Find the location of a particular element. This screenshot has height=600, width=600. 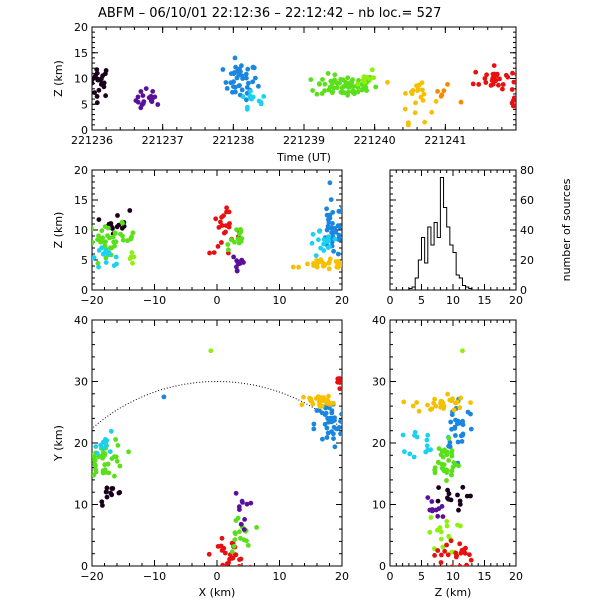

x-tick-label: 0 is located at coordinates (390, 300).